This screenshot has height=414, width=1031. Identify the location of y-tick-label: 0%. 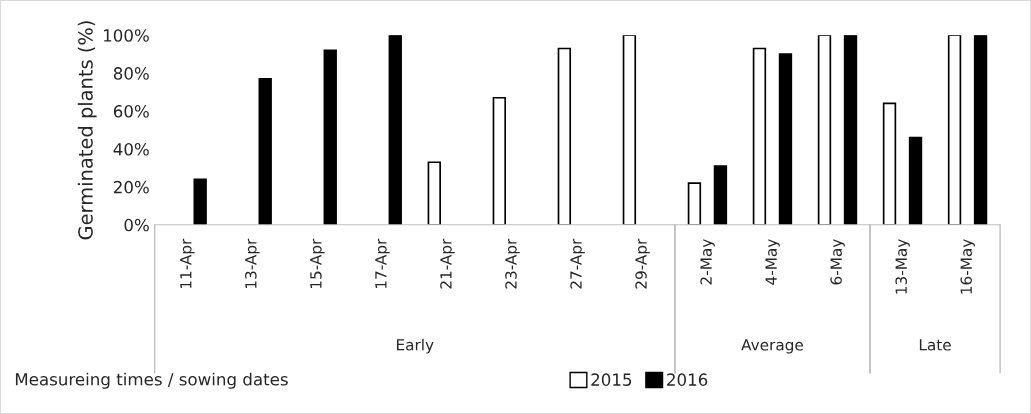
(136, 225).